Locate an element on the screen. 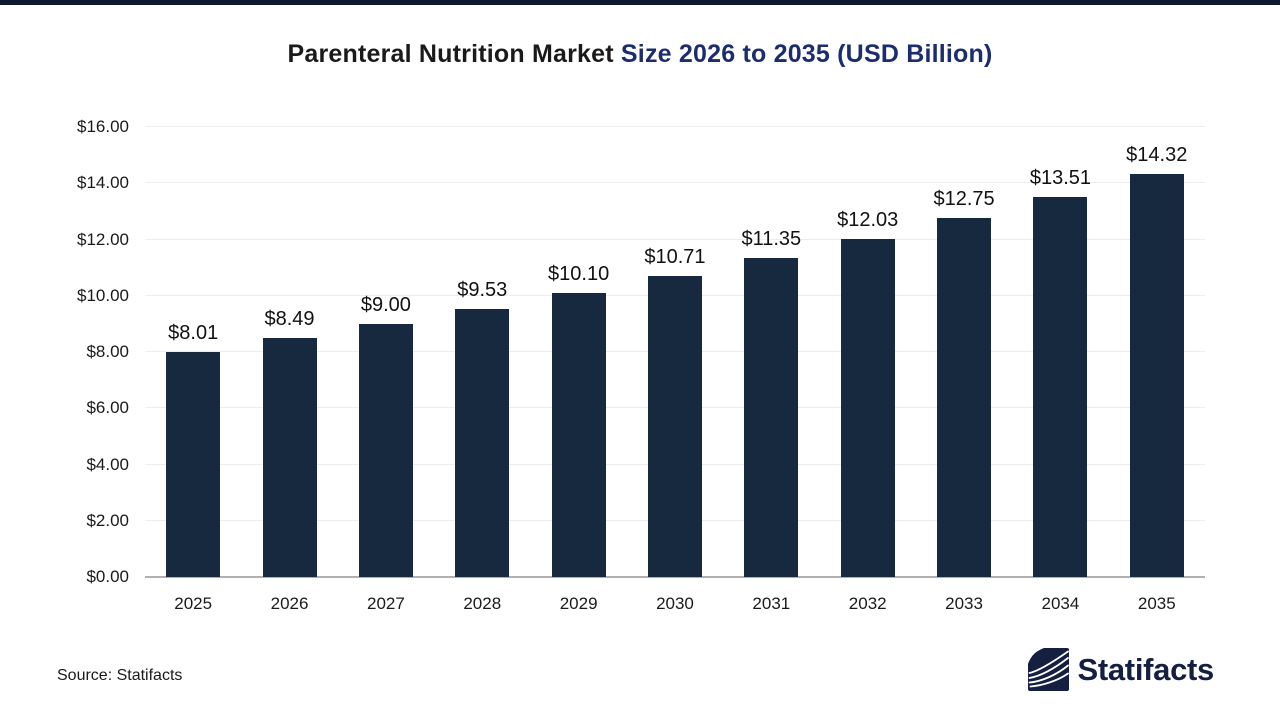 The height and width of the screenshot is (720, 1280). bar-slot: $14.32 is located at coordinates (1157, 352).